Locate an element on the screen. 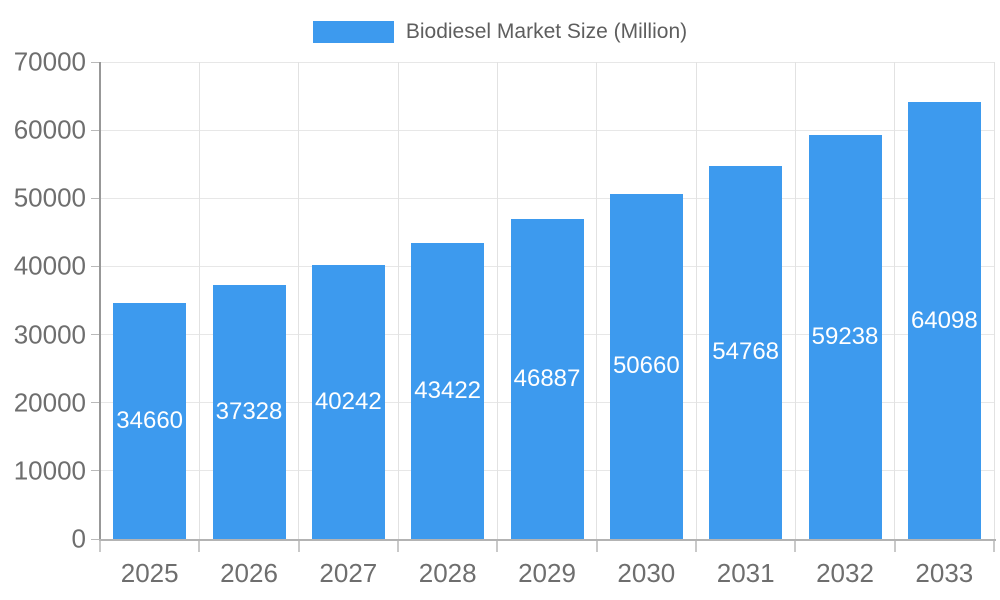 This screenshot has height=600, width=1000. x-axis-tick-label: 2029 is located at coordinates (547, 573).